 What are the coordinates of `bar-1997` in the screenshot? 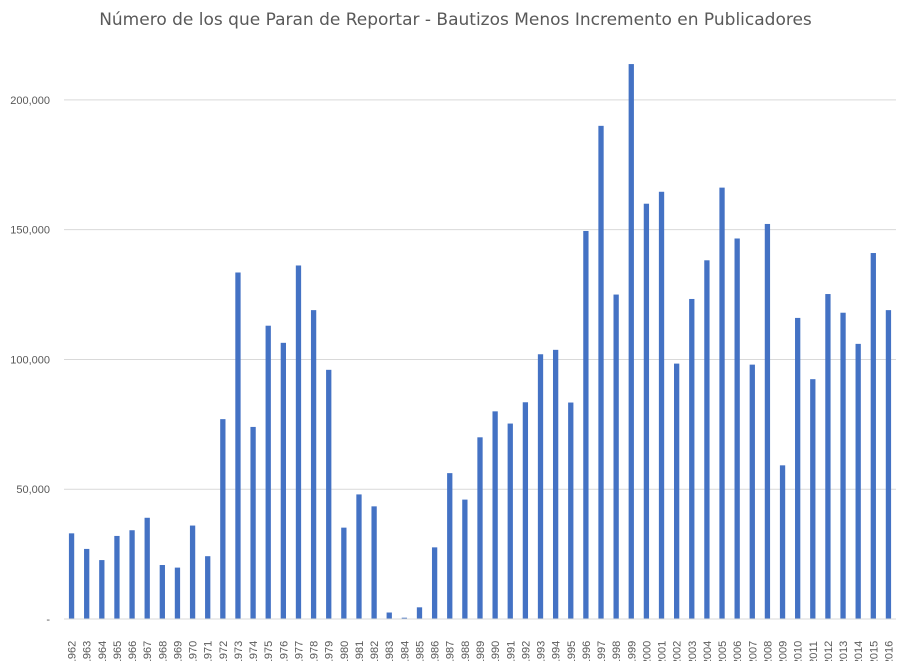 It's located at (601, 372).